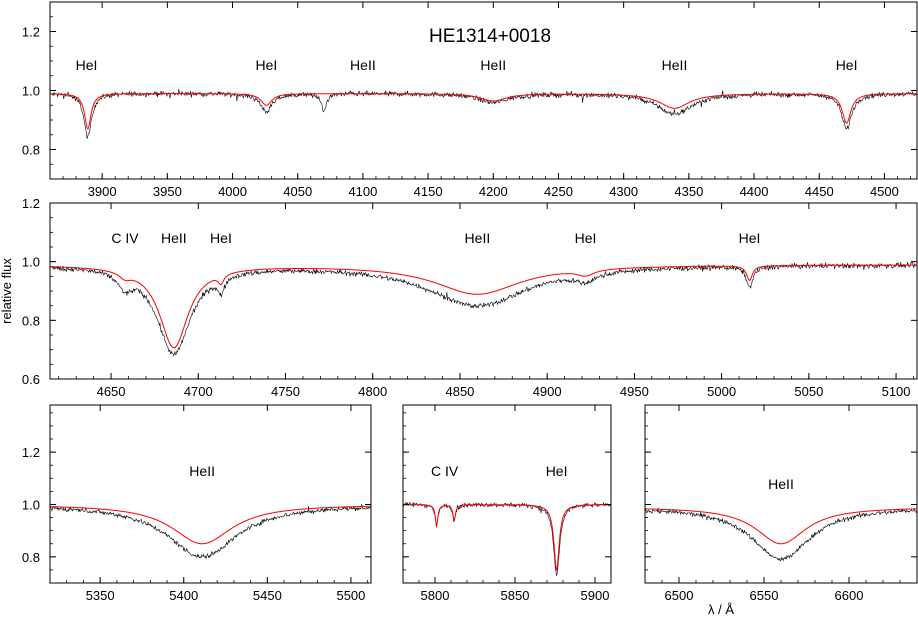 This screenshot has width=918, height=619. What do you see at coordinates (167, 191) in the screenshot?
I see `x-tick-label: 3950` at bounding box center [167, 191].